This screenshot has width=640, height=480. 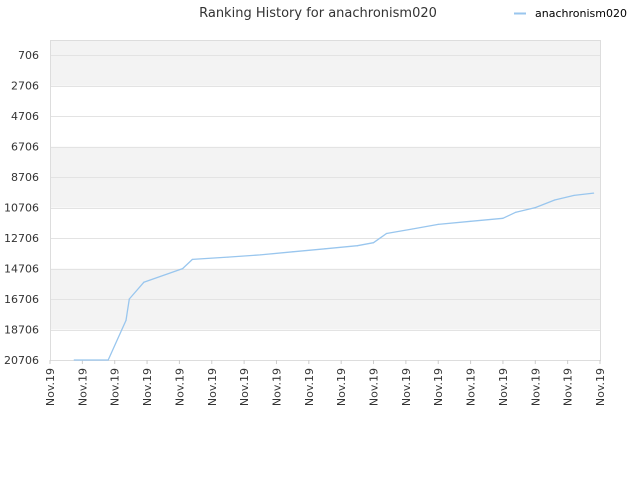 What do you see at coordinates (25, 116) in the screenshot?
I see `y-tick-label: 4706` at bounding box center [25, 116].